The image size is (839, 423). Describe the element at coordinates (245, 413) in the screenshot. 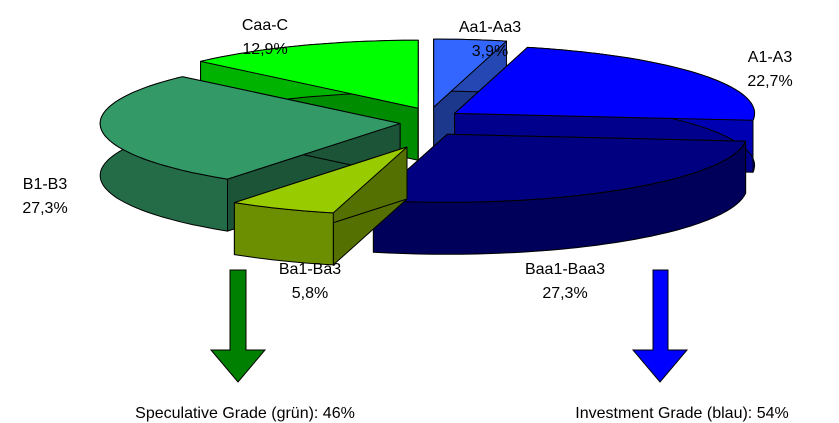

I see `annotation: Speculative Grade (grün): 46%` at that location.